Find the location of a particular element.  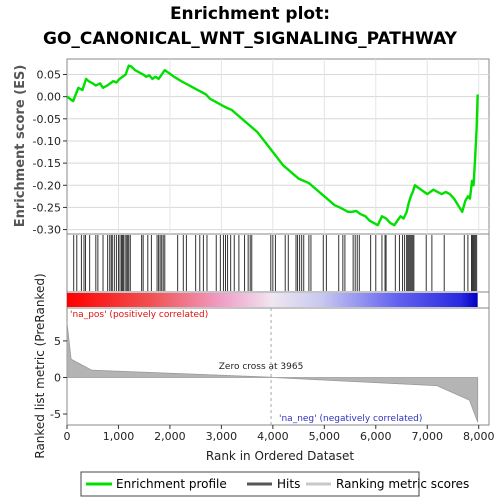

es-tick-label: -0.25 is located at coordinates (47, 207).